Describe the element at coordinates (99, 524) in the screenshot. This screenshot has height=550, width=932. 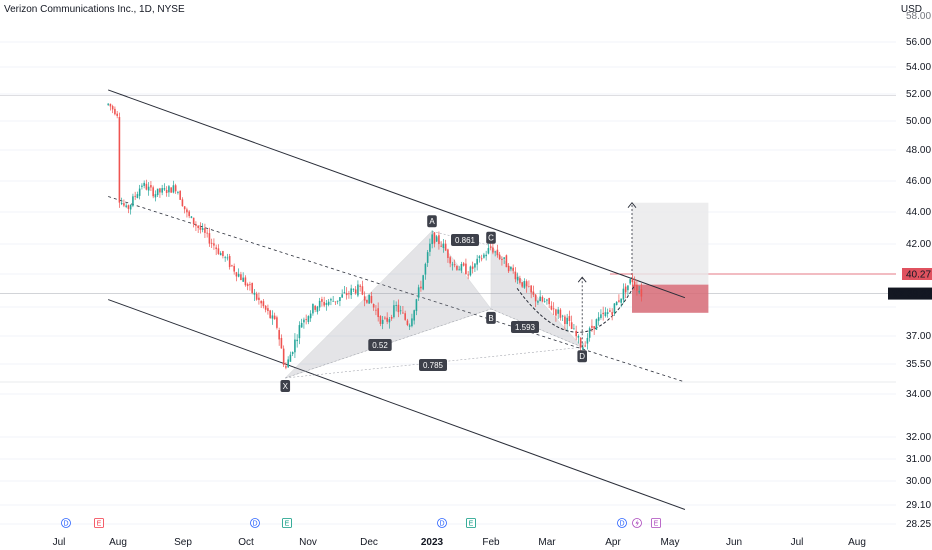
I see `event-badge-text-1: E` at that location.